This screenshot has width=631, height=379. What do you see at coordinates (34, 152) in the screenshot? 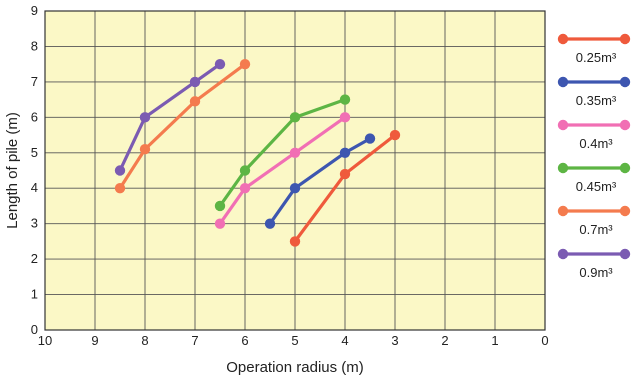
I see `y-tick-label: 5` at bounding box center [34, 152].